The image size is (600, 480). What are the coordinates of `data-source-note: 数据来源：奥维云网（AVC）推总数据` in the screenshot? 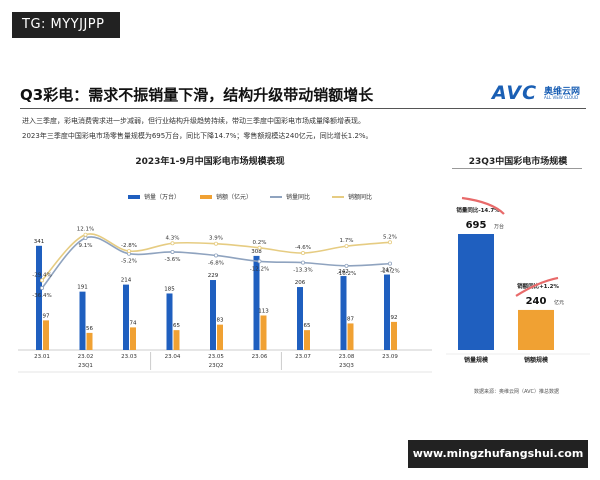 It's located at (517, 392).